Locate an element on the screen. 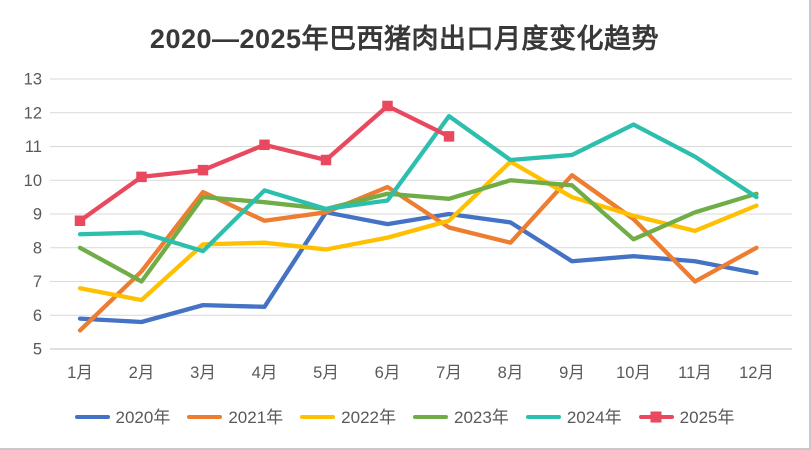  legend-item-2021年: 2021年 is located at coordinates (235, 417).